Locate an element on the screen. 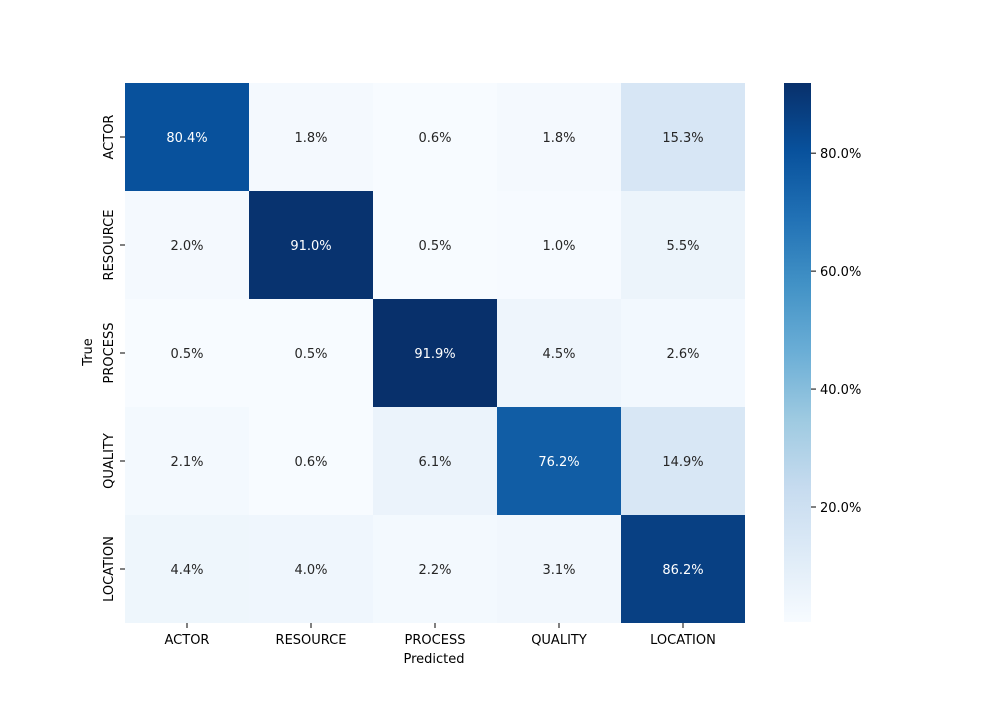  colorbar-tick-label: 80.0% is located at coordinates (840, 154).